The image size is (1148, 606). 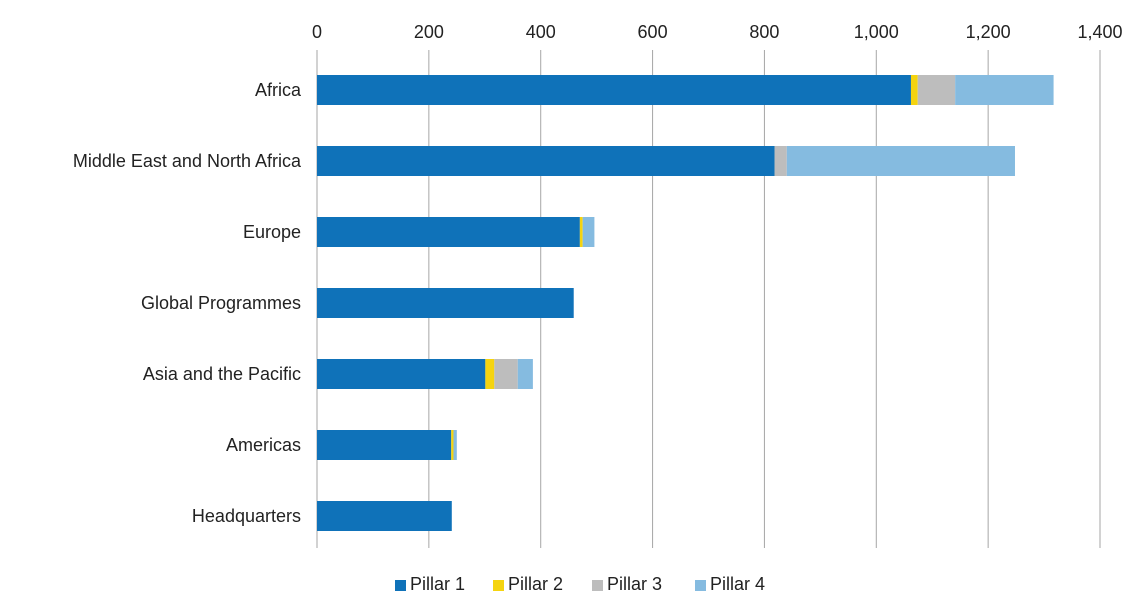 What do you see at coordinates (876, 32) in the screenshot?
I see `x-tick-label: 1,000` at bounding box center [876, 32].